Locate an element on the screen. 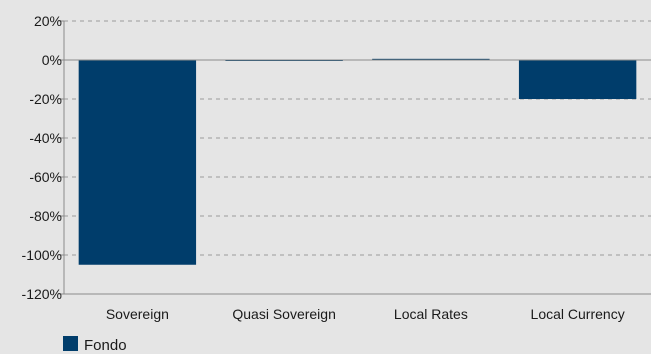 This screenshot has width=651, height=354. y-tick-label: -100% is located at coordinates (42, 255).